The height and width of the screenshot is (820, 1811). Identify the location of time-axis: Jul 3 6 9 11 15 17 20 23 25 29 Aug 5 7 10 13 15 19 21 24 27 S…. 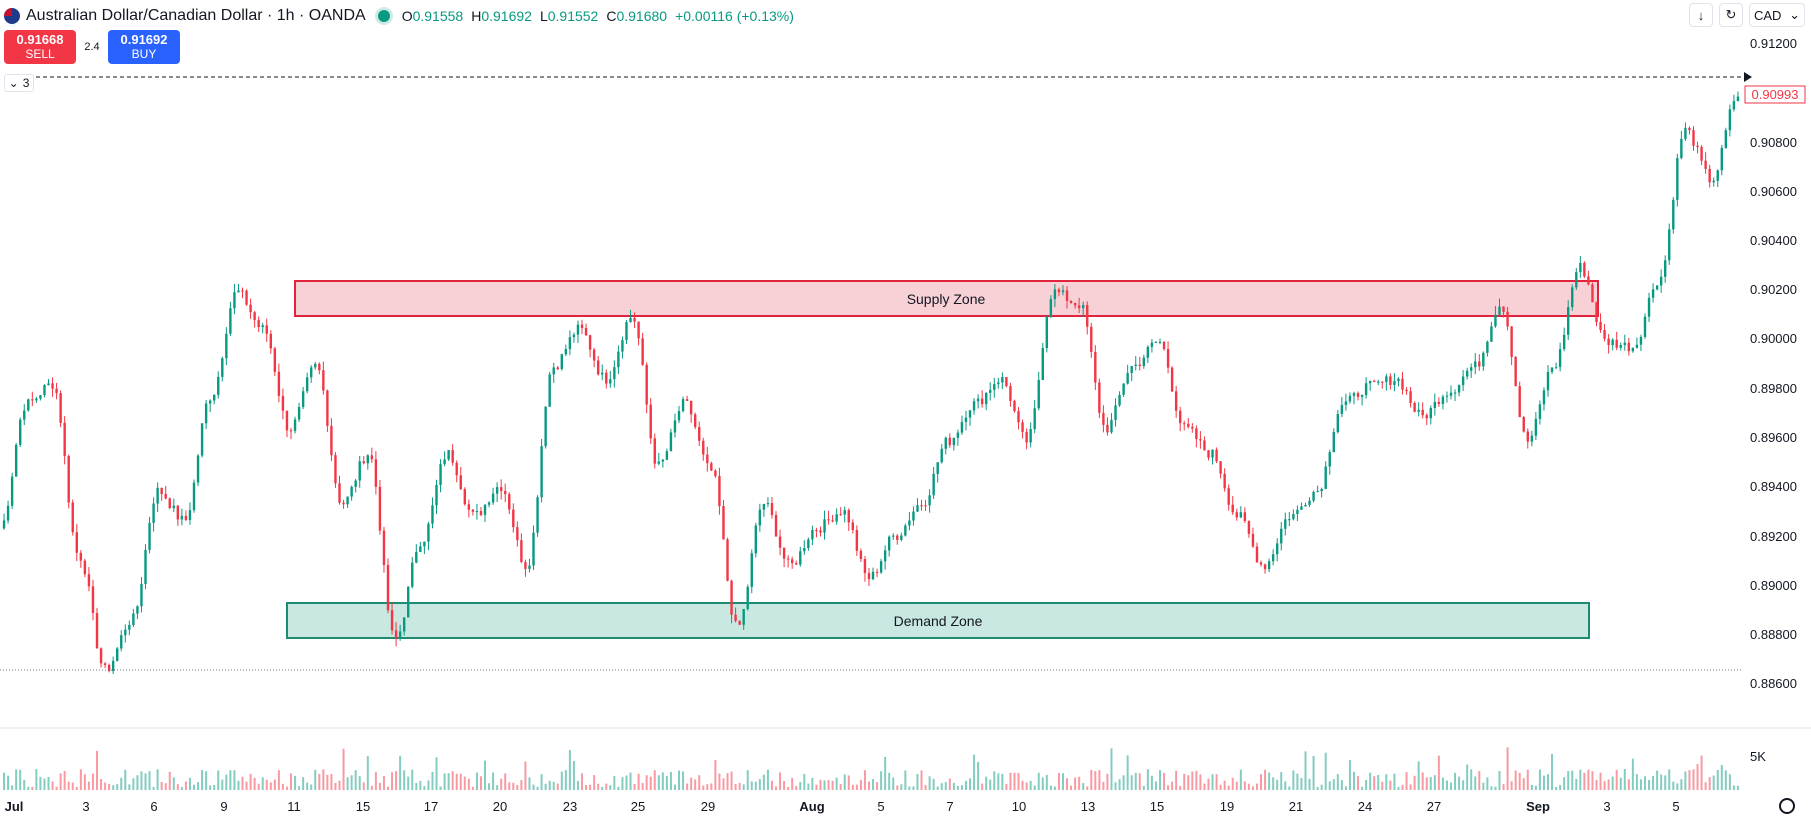
(842, 806).